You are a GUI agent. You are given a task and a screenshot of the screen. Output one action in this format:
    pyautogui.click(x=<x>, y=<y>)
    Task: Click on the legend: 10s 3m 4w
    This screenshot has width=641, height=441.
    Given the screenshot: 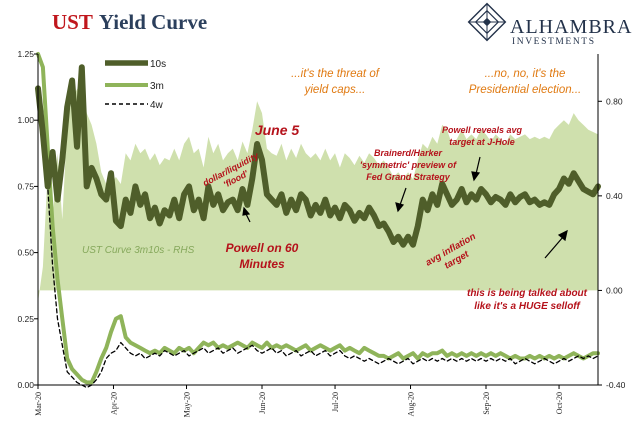 What is the action you would take?
    pyautogui.click(x=135, y=85)
    